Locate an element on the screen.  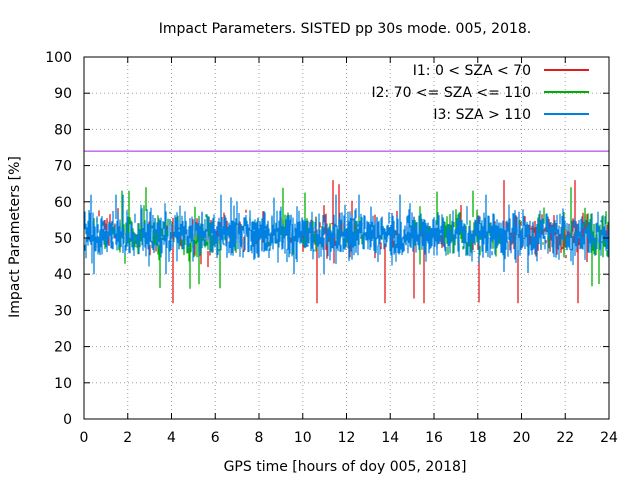
y-axis-label: Impact Parameters [%] is located at coordinates (15, 237).